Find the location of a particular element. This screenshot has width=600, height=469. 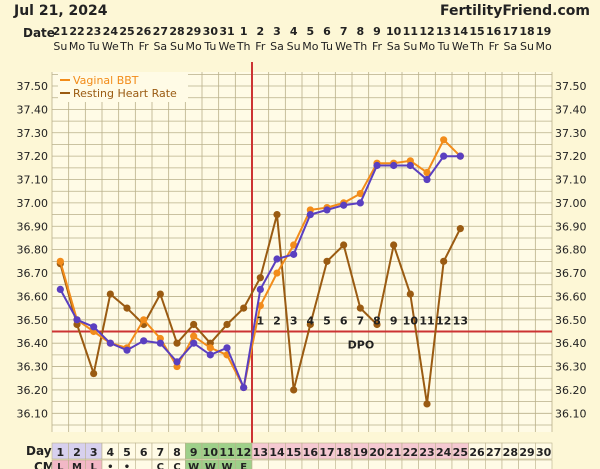

day-number: 16 is located at coordinates (311, 452).